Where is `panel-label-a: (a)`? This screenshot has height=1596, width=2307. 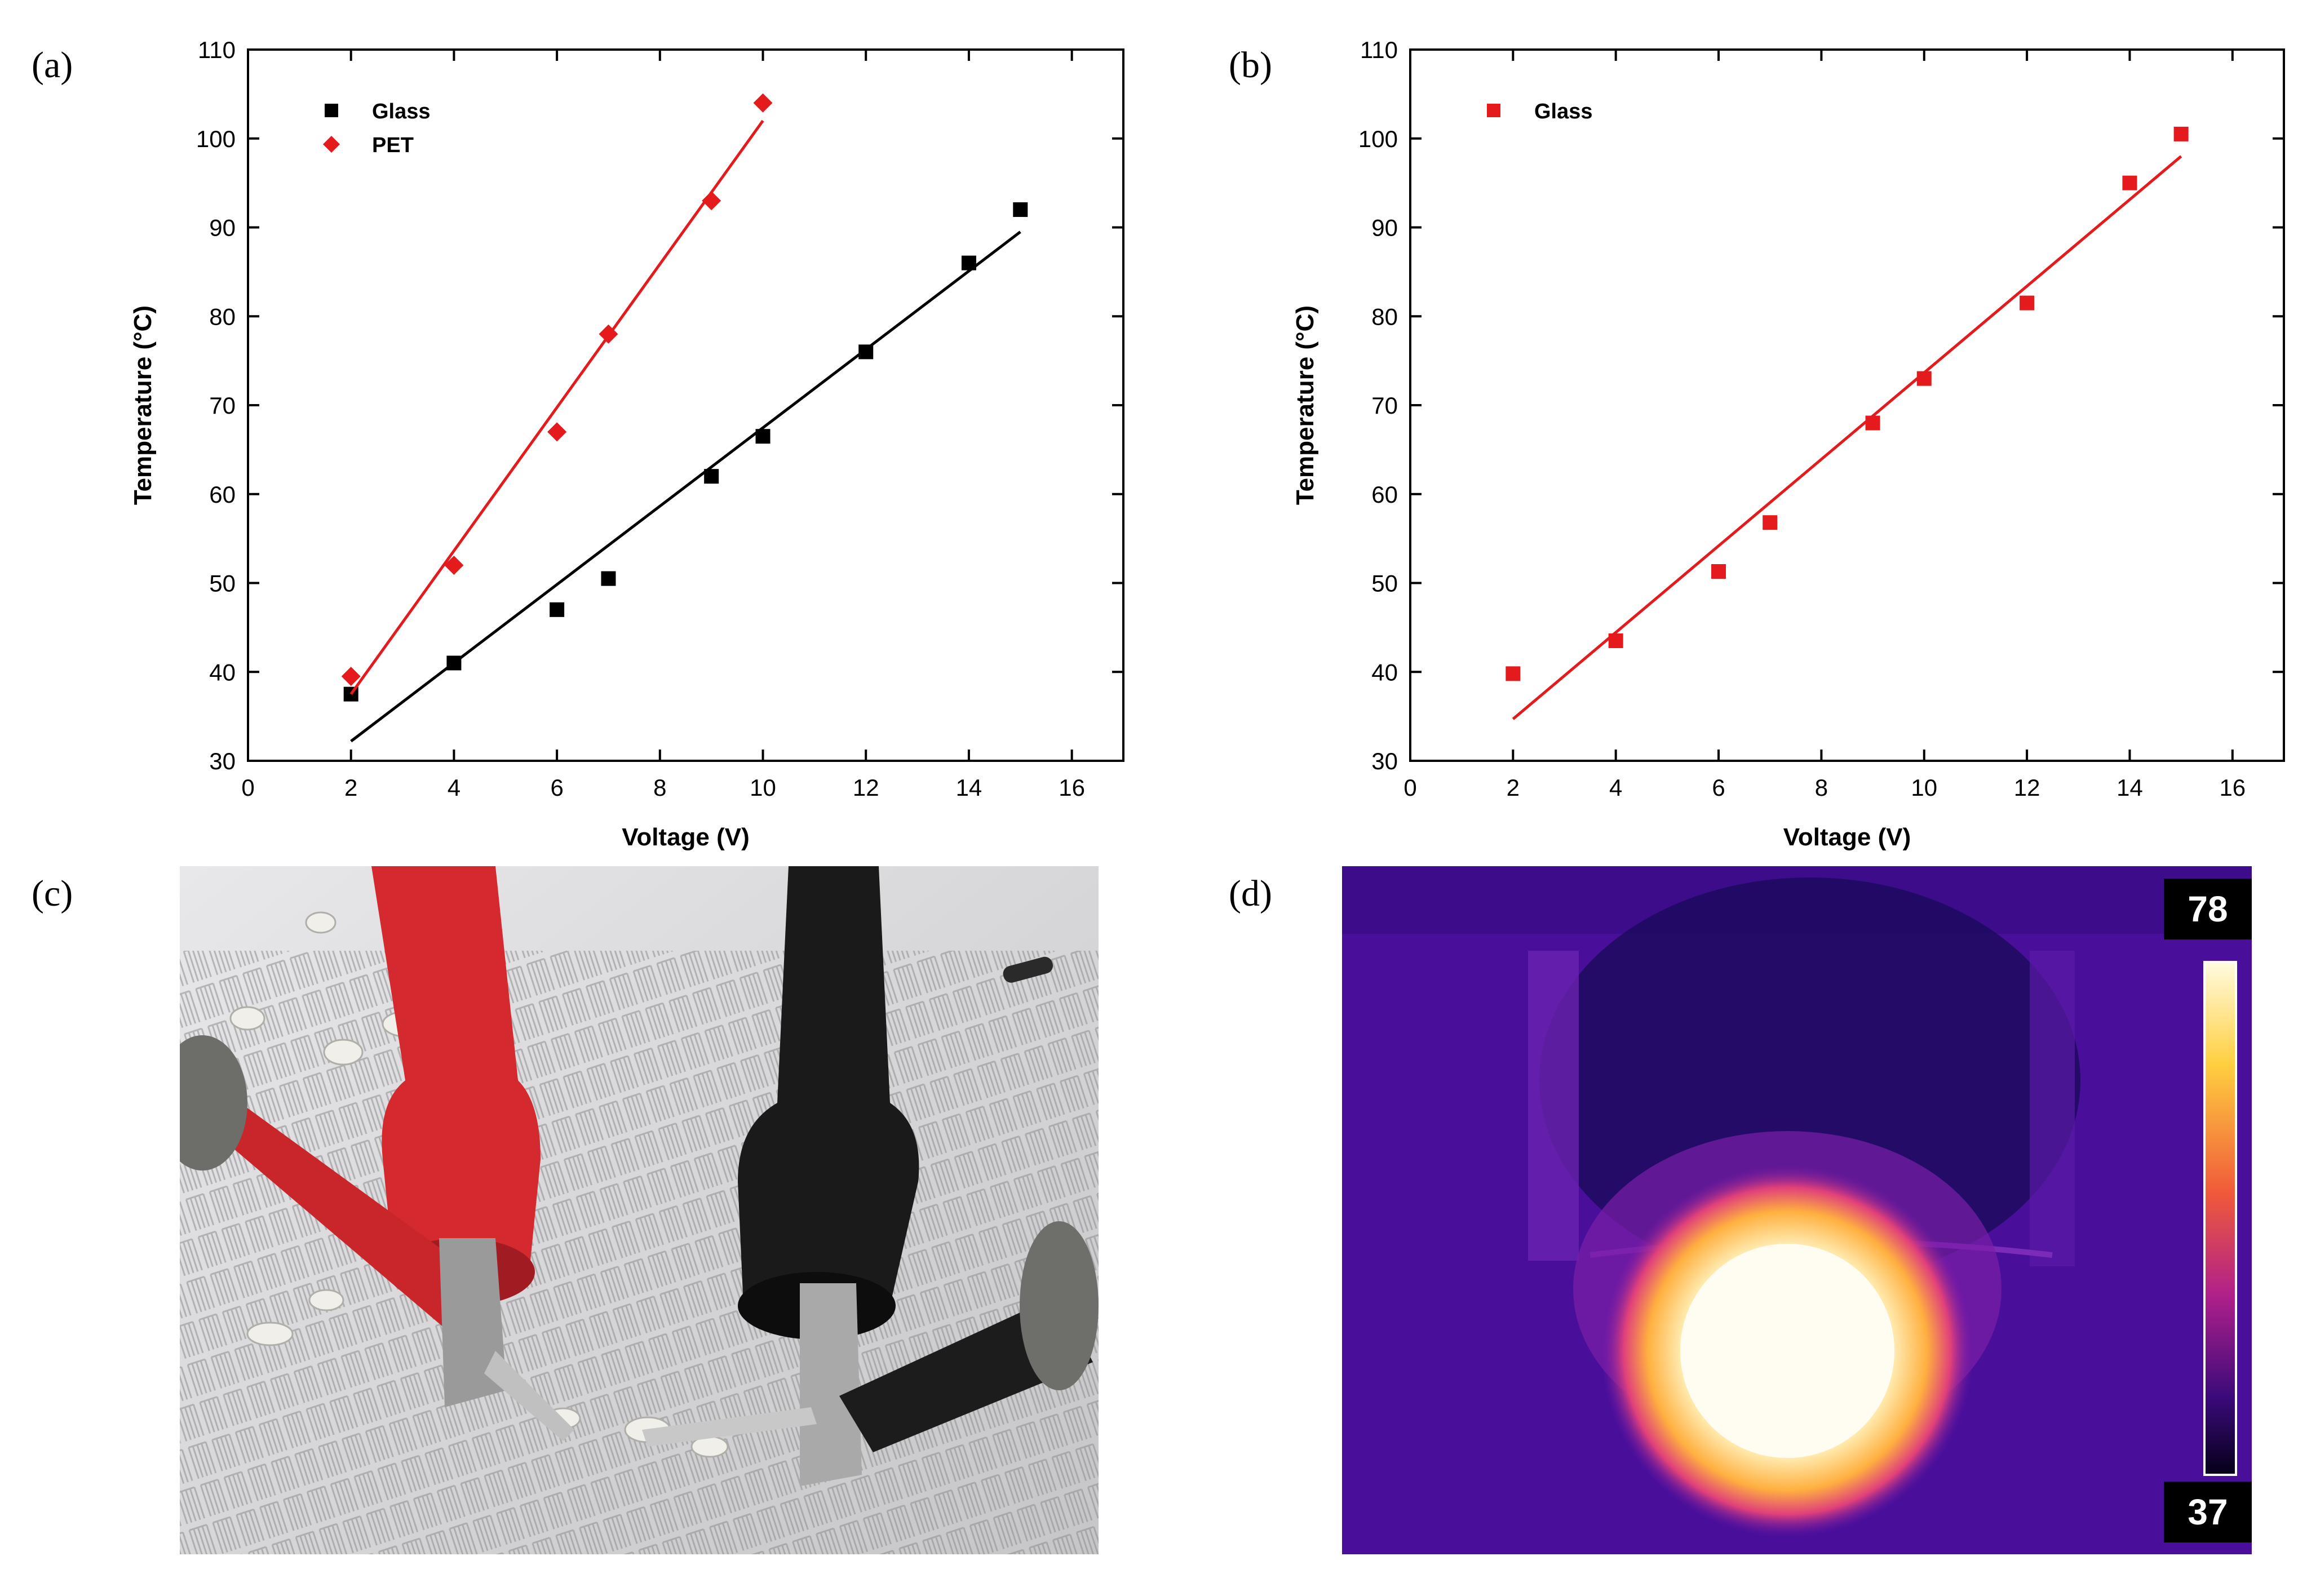 panel-label-a: (a) is located at coordinates (52, 65).